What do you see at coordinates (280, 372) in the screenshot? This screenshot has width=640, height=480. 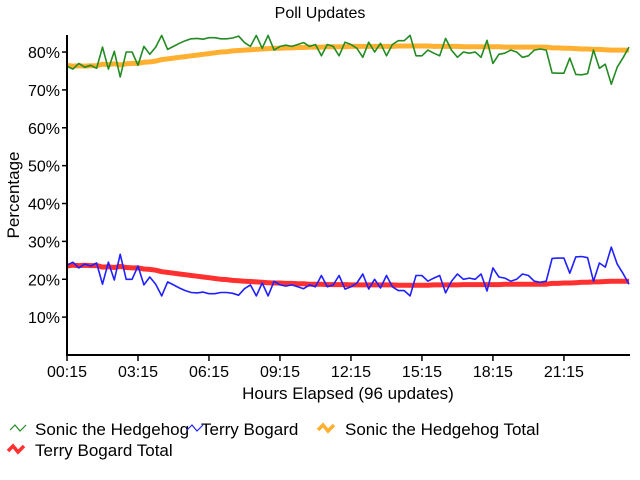 I see `x-tick-label: 09:15` at bounding box center [280, 372].